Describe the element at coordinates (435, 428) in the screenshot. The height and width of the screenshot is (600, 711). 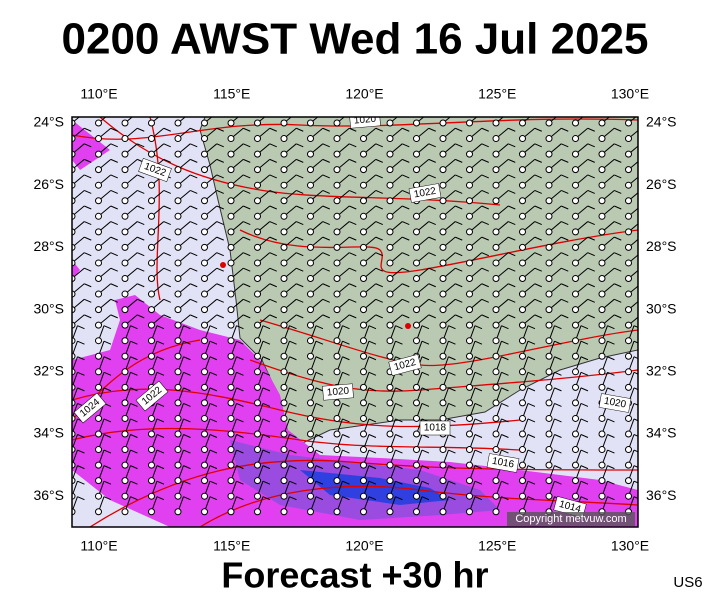
I see `isobar-label: 1018` at that location.